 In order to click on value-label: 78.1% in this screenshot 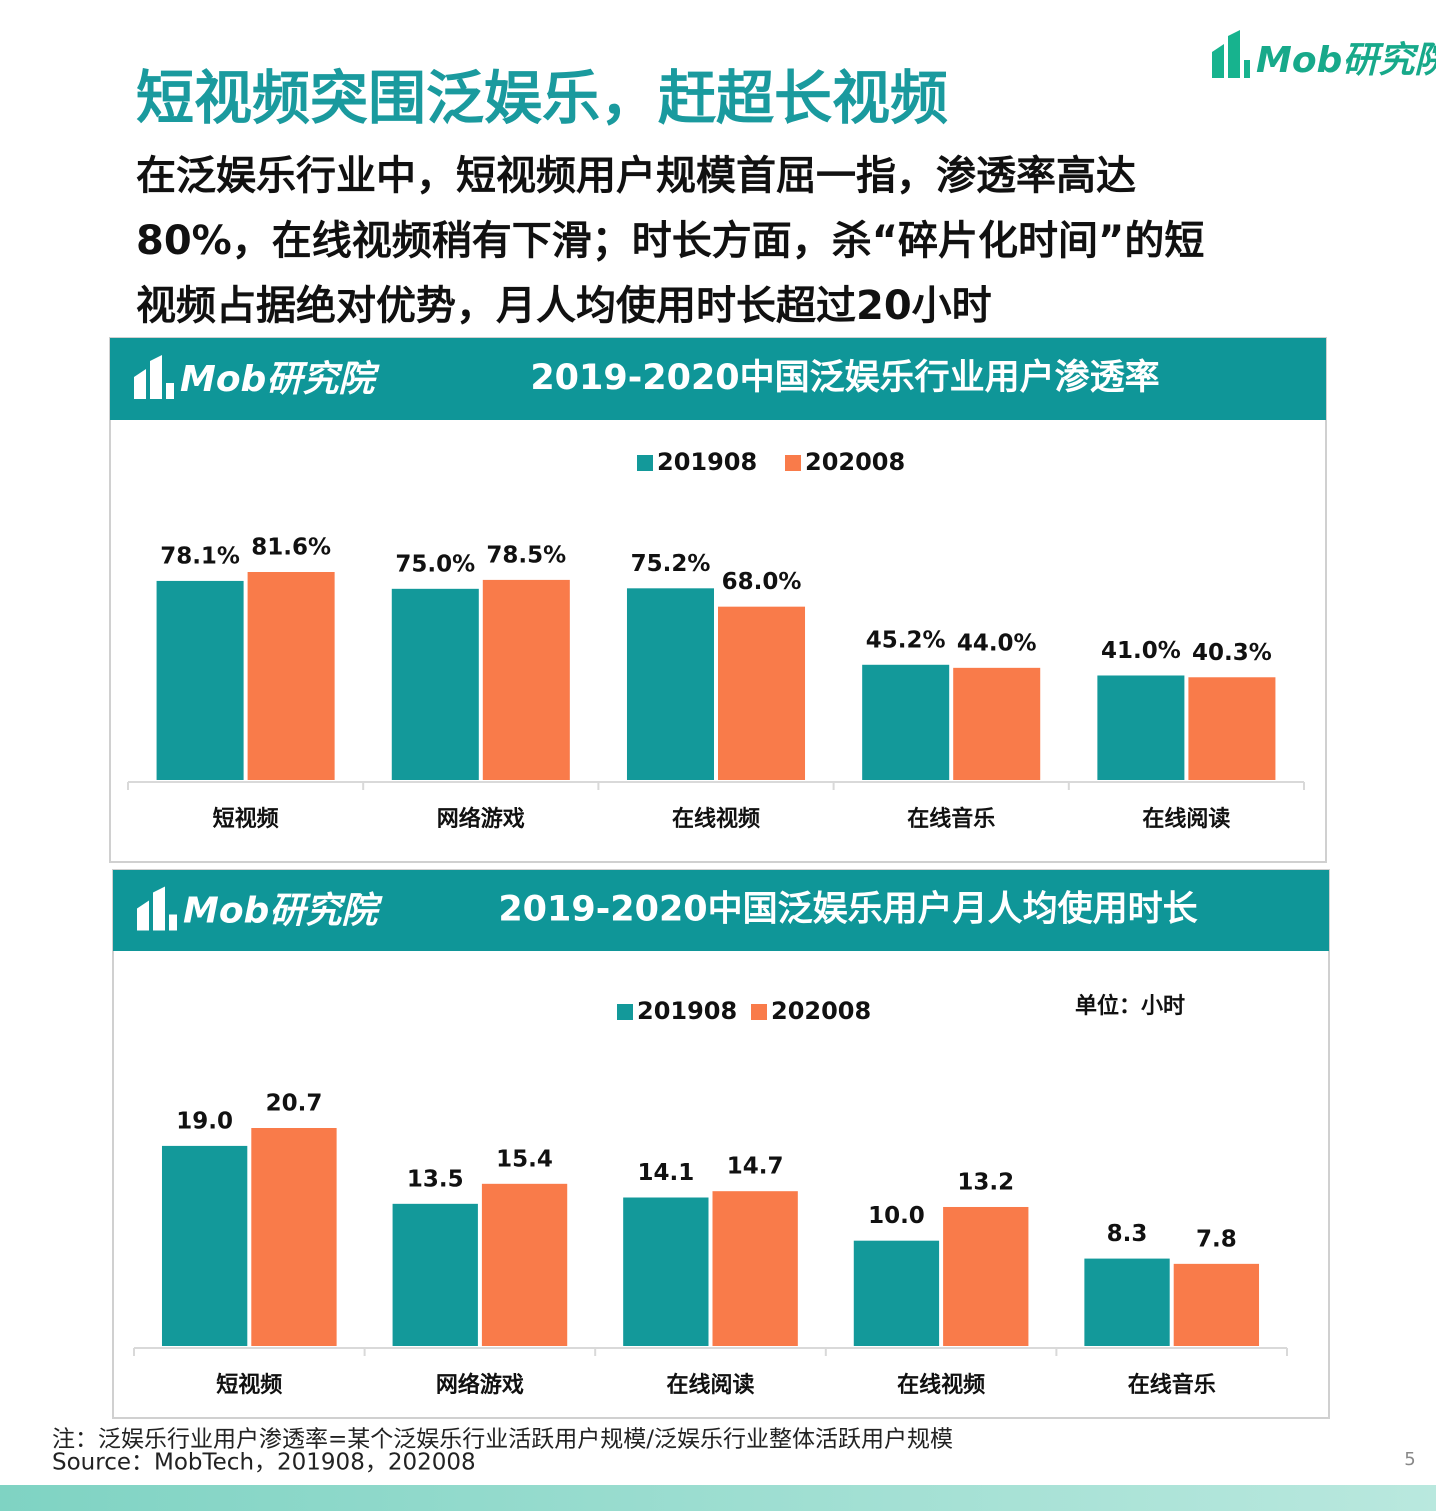, I will do `click(200, 556)`.